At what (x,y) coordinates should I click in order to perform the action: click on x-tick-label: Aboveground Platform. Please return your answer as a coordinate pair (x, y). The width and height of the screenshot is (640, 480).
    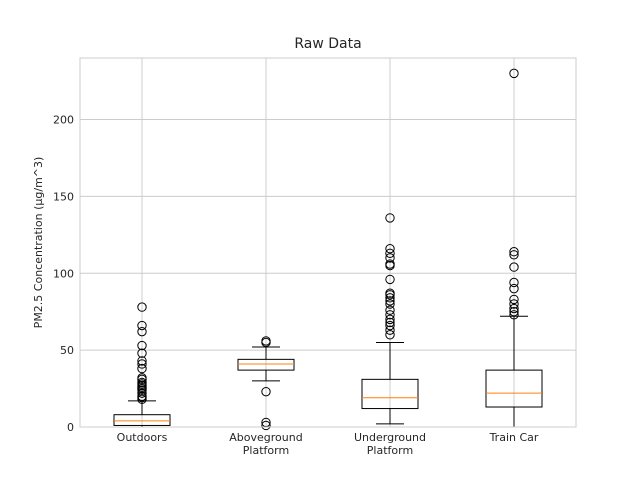
    Looking at the image, I should click on (265, 444).